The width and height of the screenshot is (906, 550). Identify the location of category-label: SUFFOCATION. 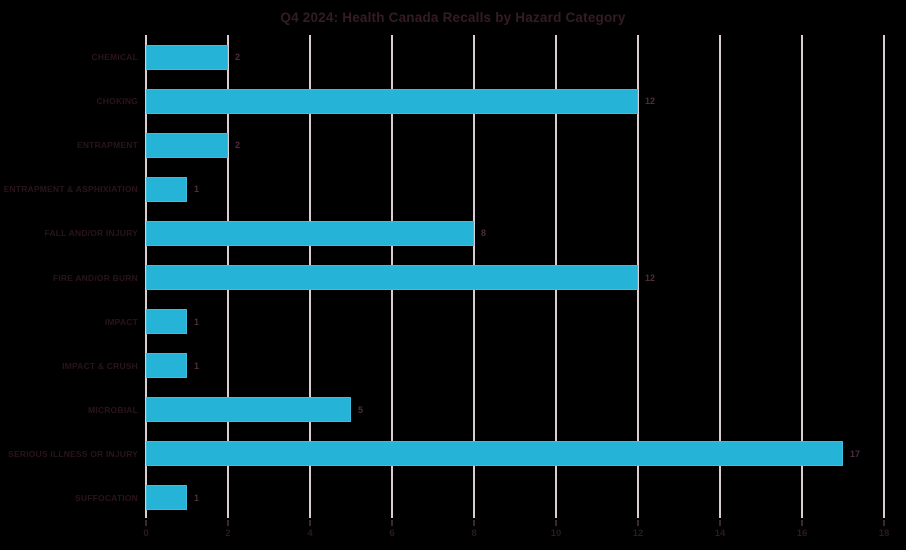
(106, 497).